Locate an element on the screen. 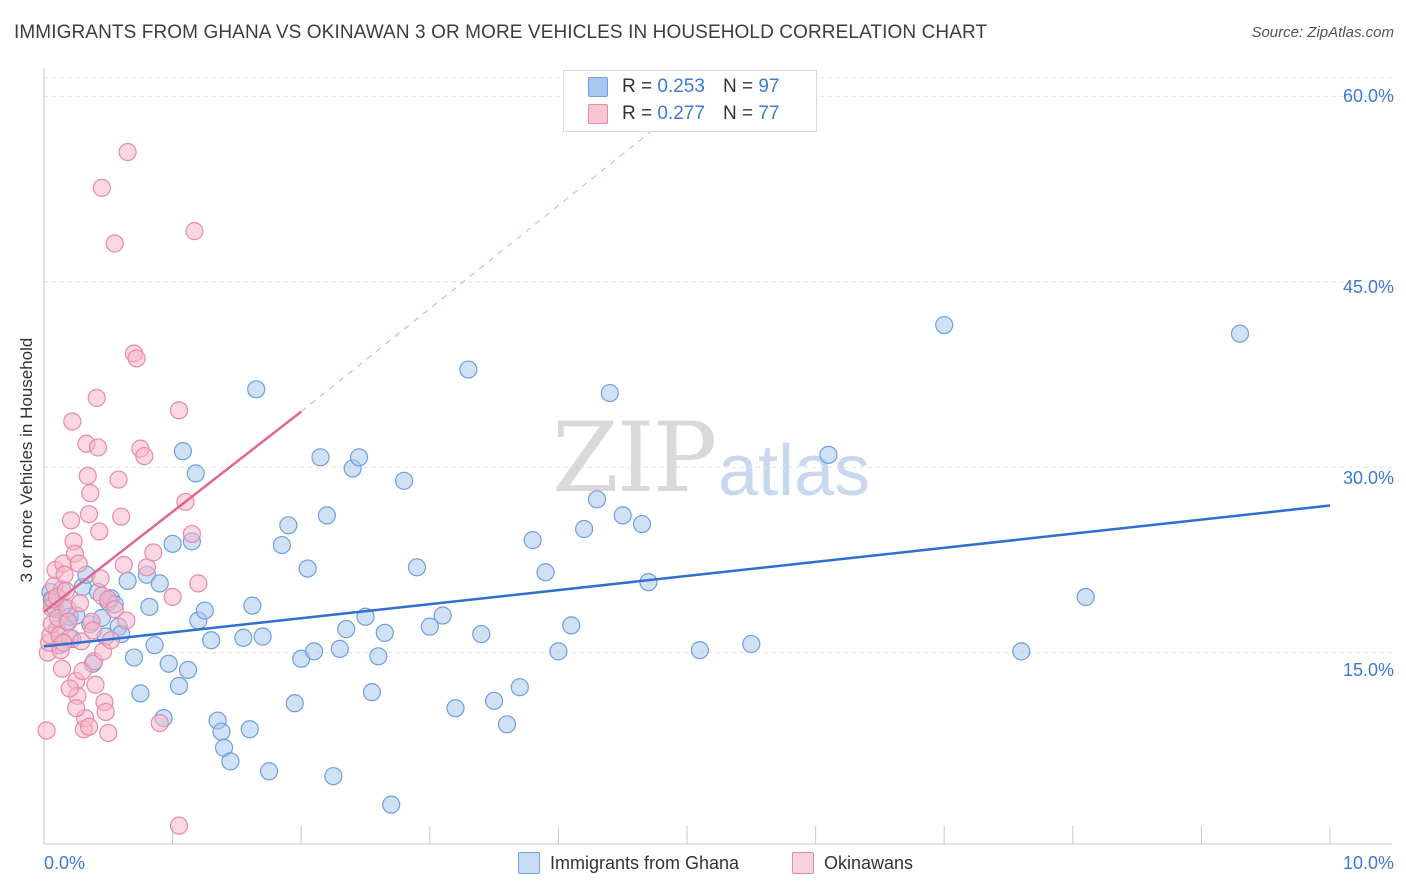 This screenshot has height=892, width=1406. legend-swatch-ghana is located at coordinates (598, 87).